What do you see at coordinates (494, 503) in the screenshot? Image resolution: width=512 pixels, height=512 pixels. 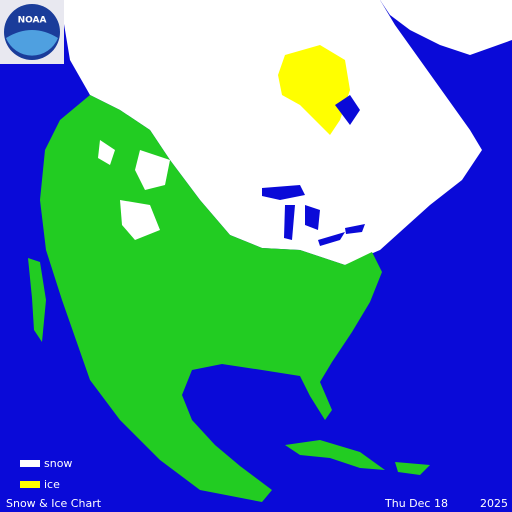 I see `footer-year: 2025` at bounding box center [494, 503].